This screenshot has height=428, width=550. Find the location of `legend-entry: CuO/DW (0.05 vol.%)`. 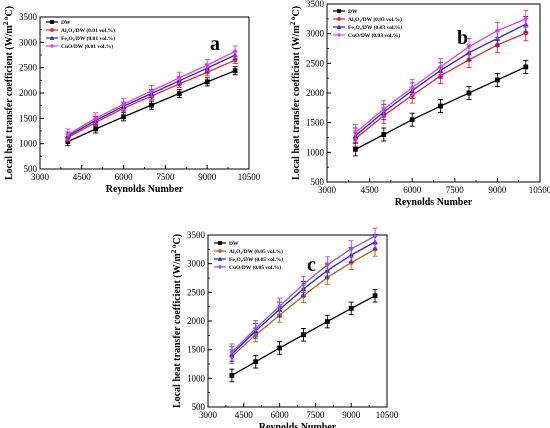

legend-entry: CuO/DW (0.05 vol.%) is located at coordinates (255, 267).